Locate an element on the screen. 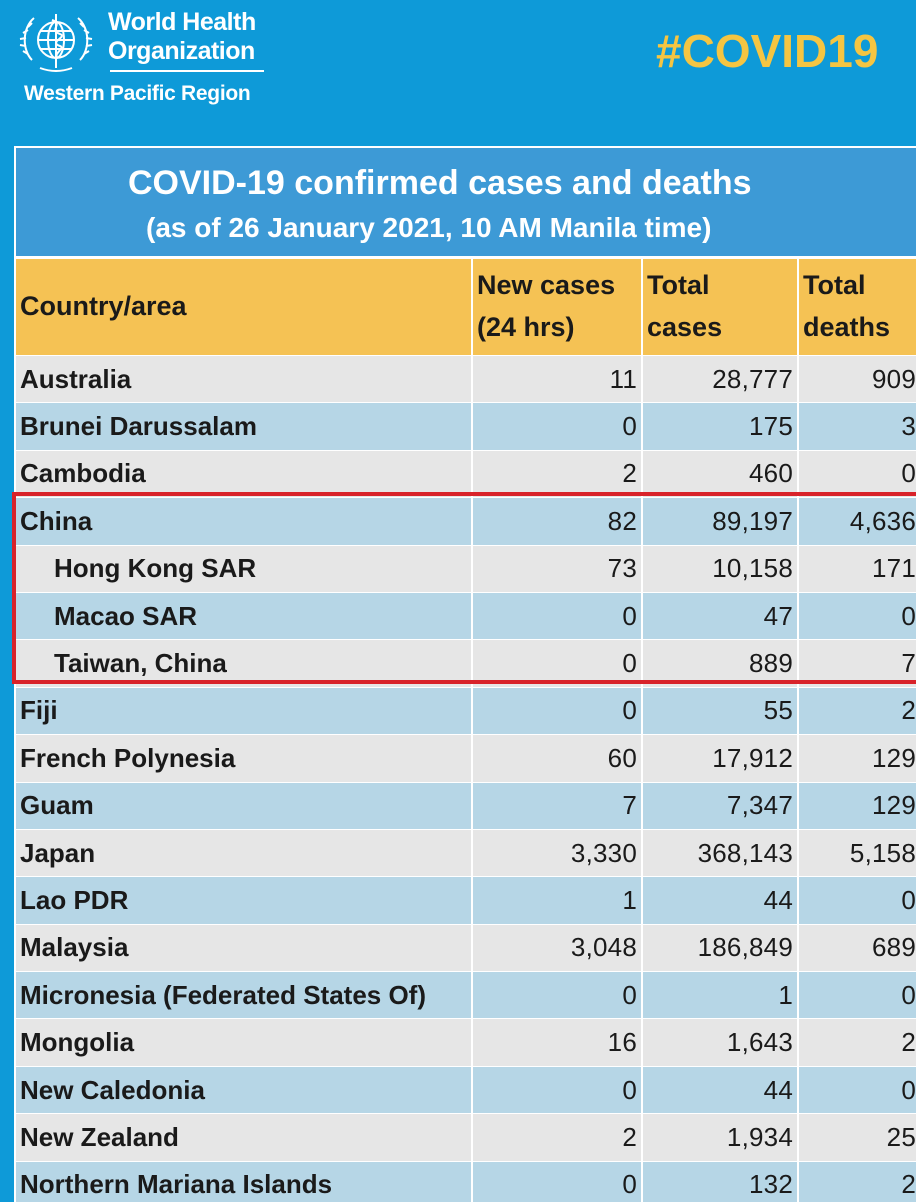 The width and height of the screenshot is (916, 1202). table-row: Fiji 0 55 2 is located at coordinates (466, 710).